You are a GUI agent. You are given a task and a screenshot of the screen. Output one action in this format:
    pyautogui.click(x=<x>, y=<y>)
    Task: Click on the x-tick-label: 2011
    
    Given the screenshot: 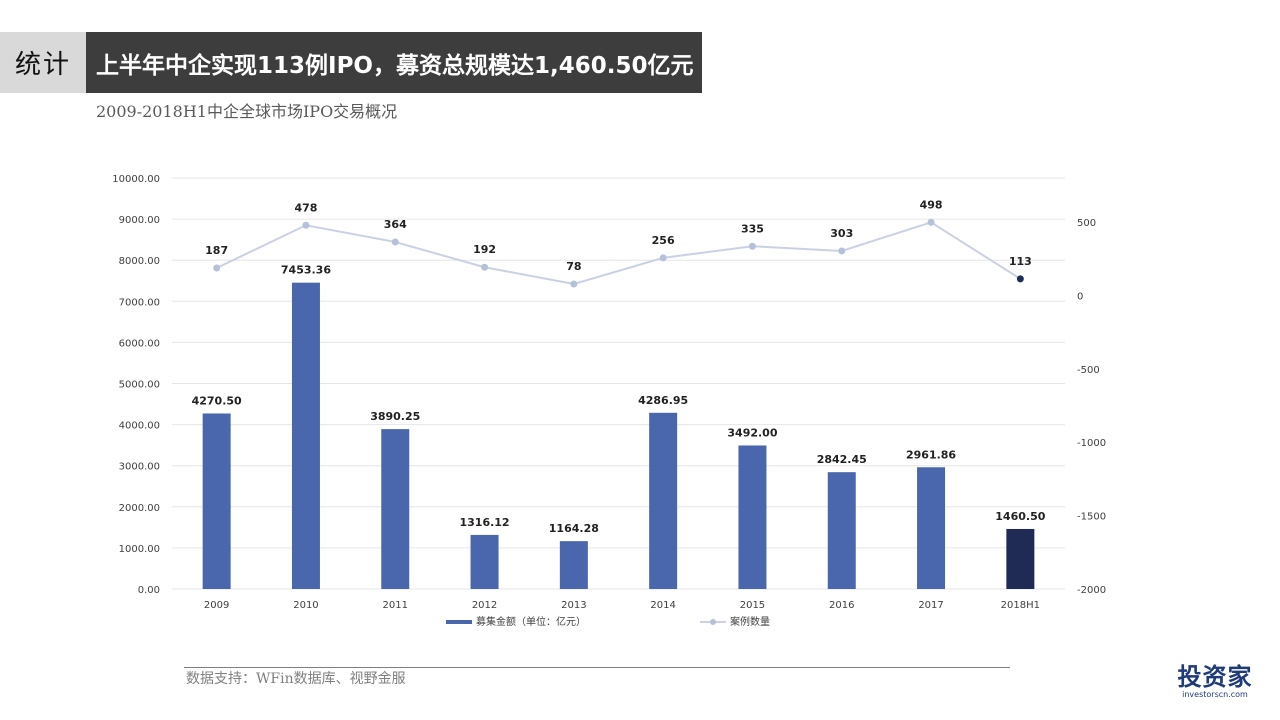 What is the action you would take?
    pyautogui.click(x=395, y=605)
    